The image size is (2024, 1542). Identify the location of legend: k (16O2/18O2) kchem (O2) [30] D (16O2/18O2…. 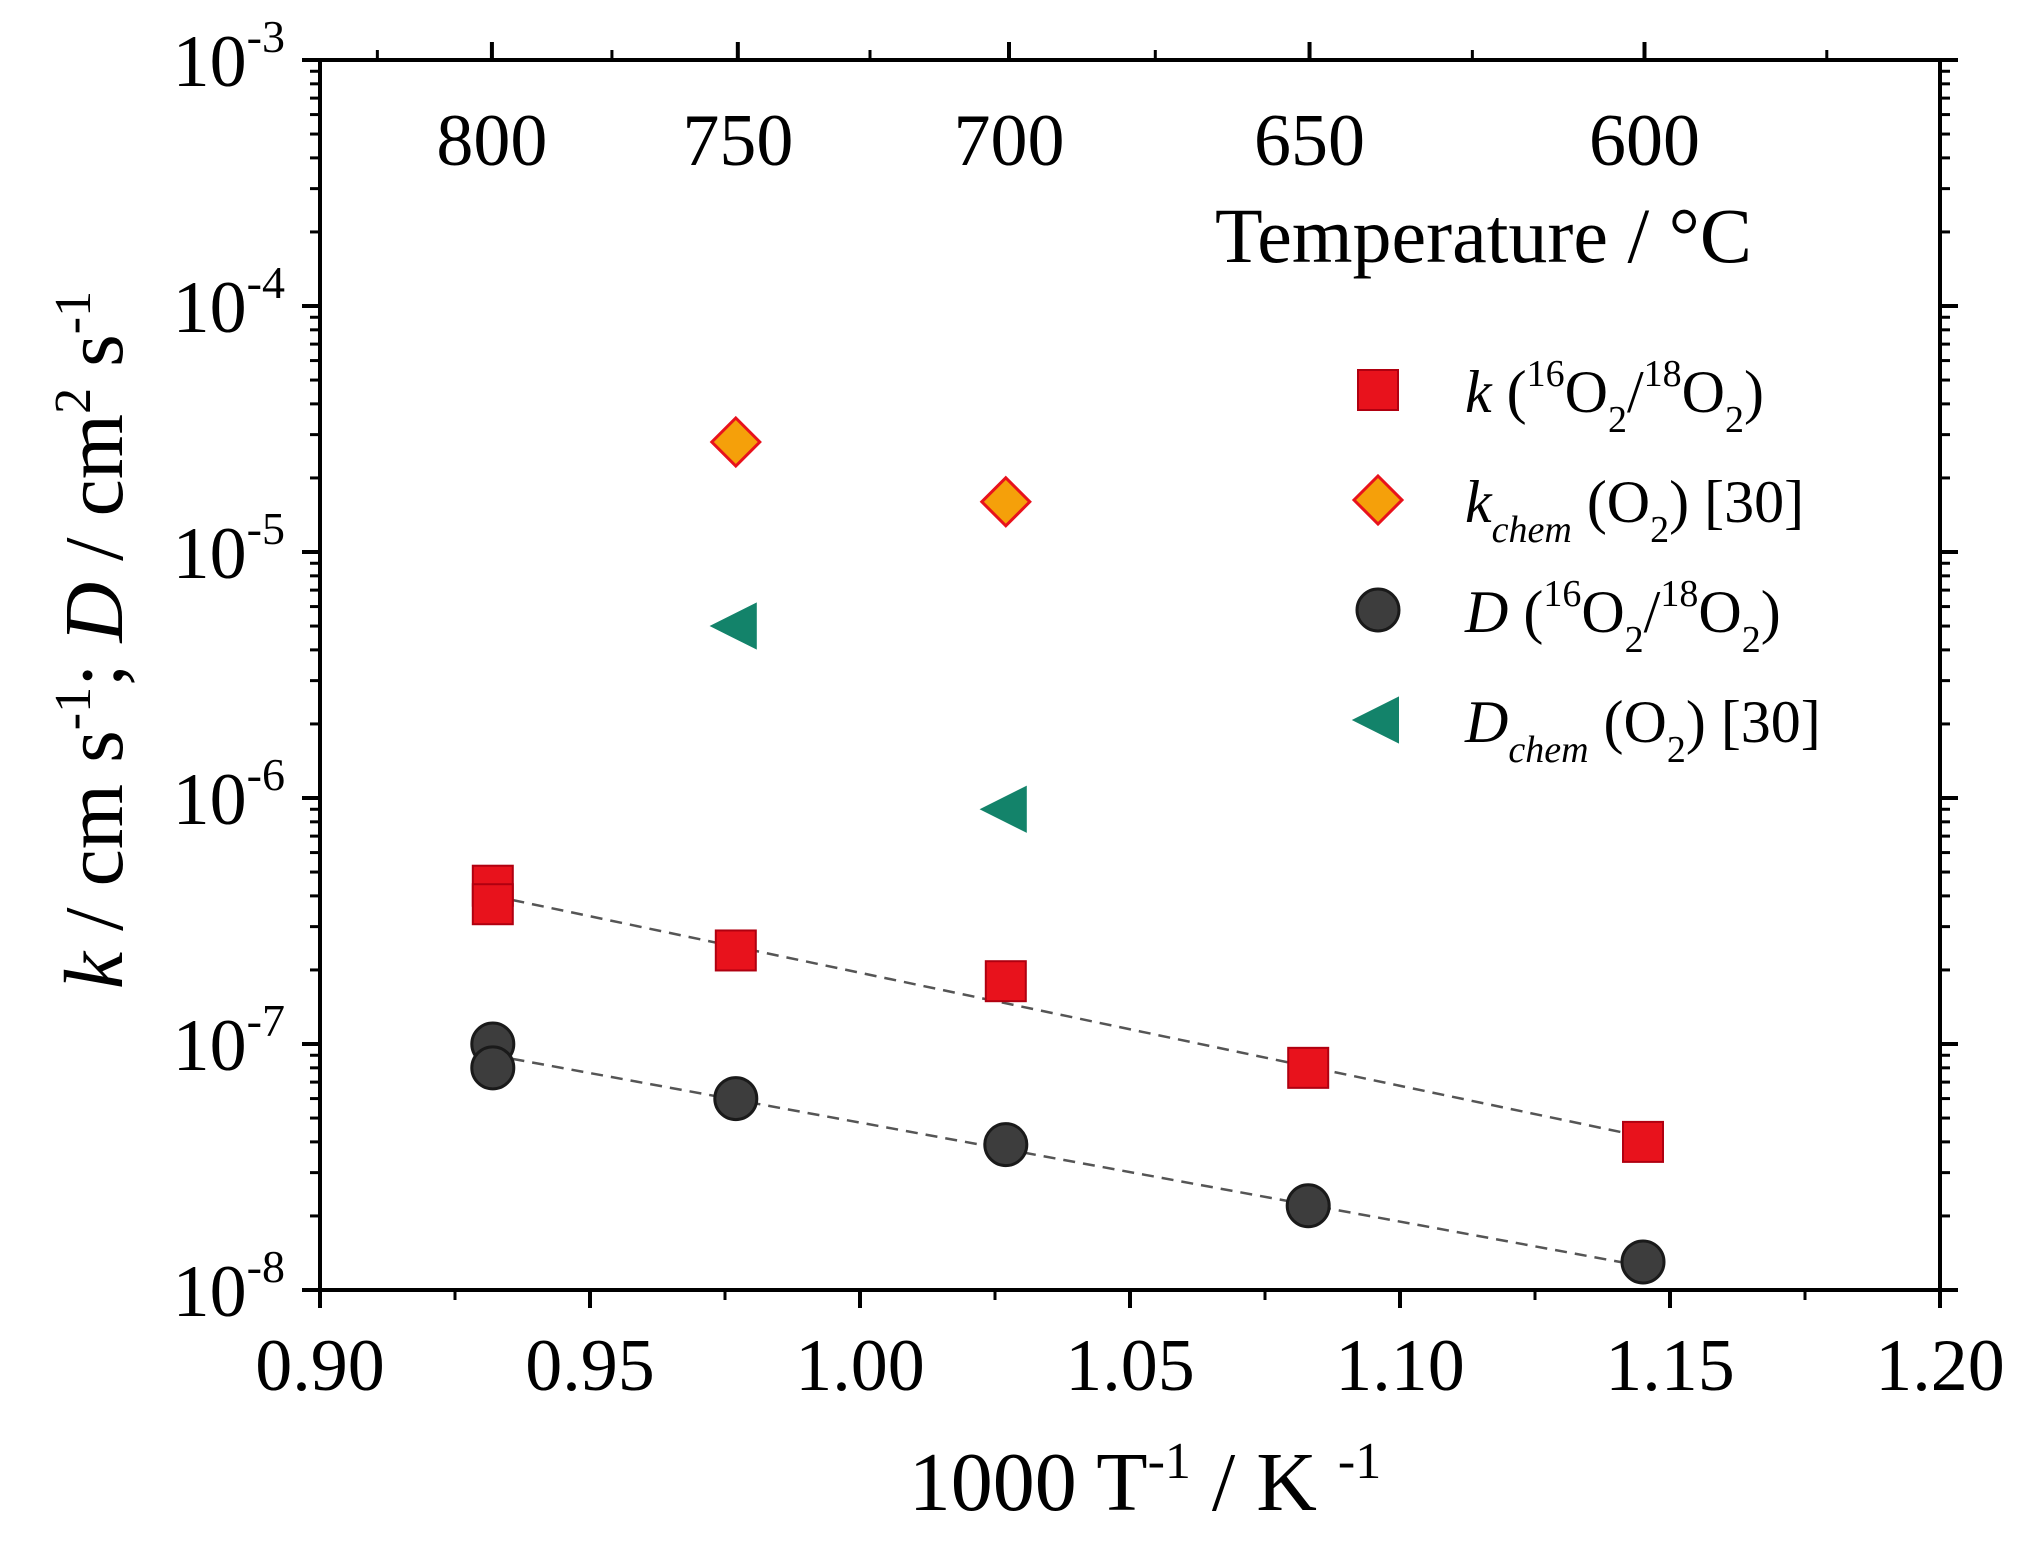
(1586, 562).